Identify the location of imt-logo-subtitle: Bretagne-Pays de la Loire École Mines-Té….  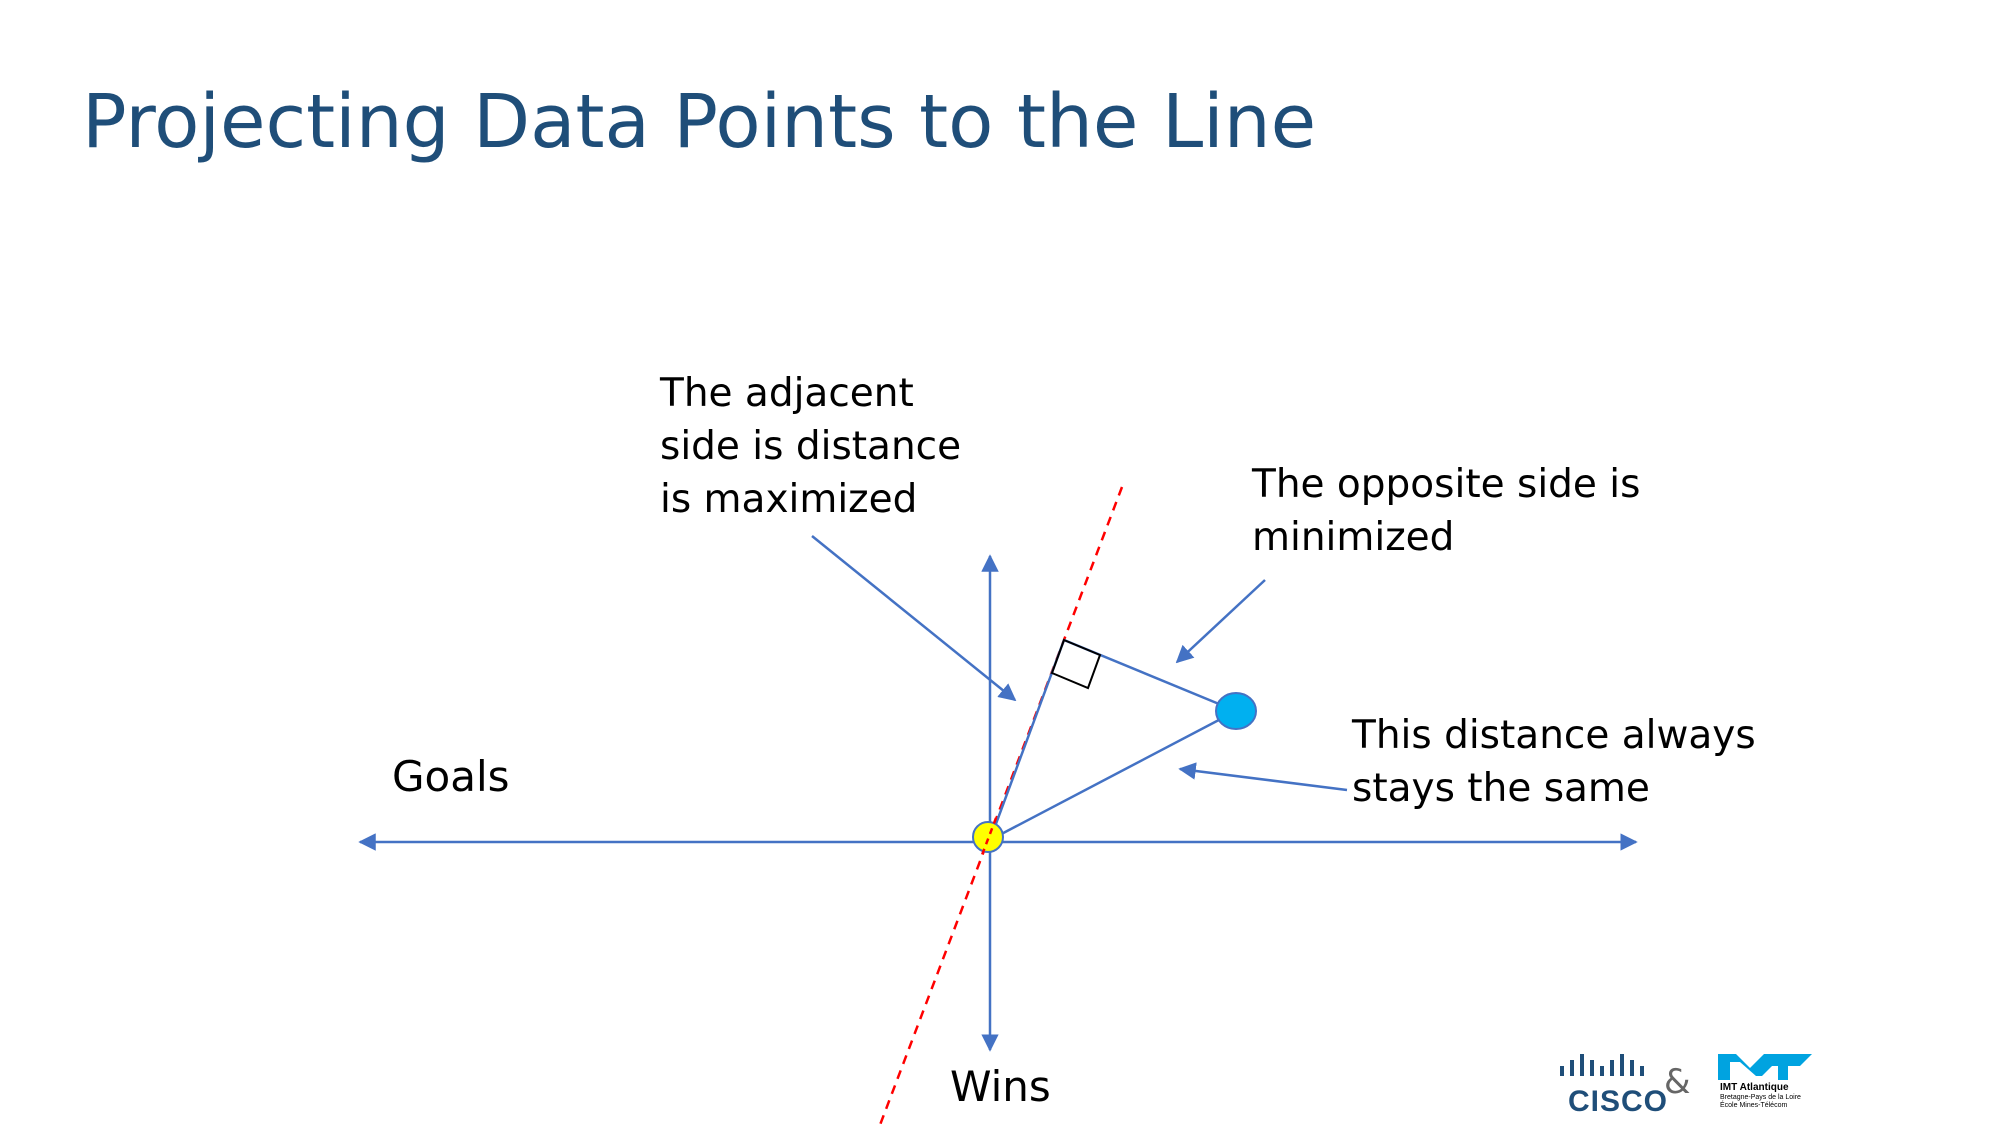
(1760, 1101).